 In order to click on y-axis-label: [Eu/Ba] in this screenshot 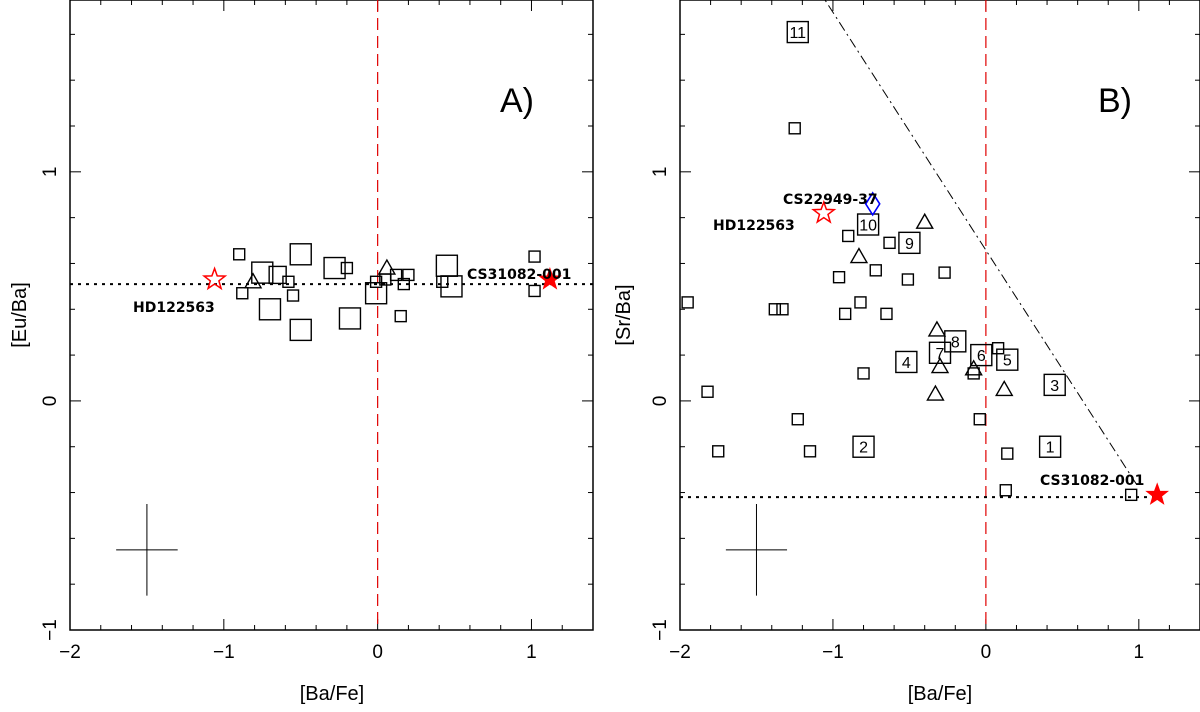, I will do `click(20, 315)`.